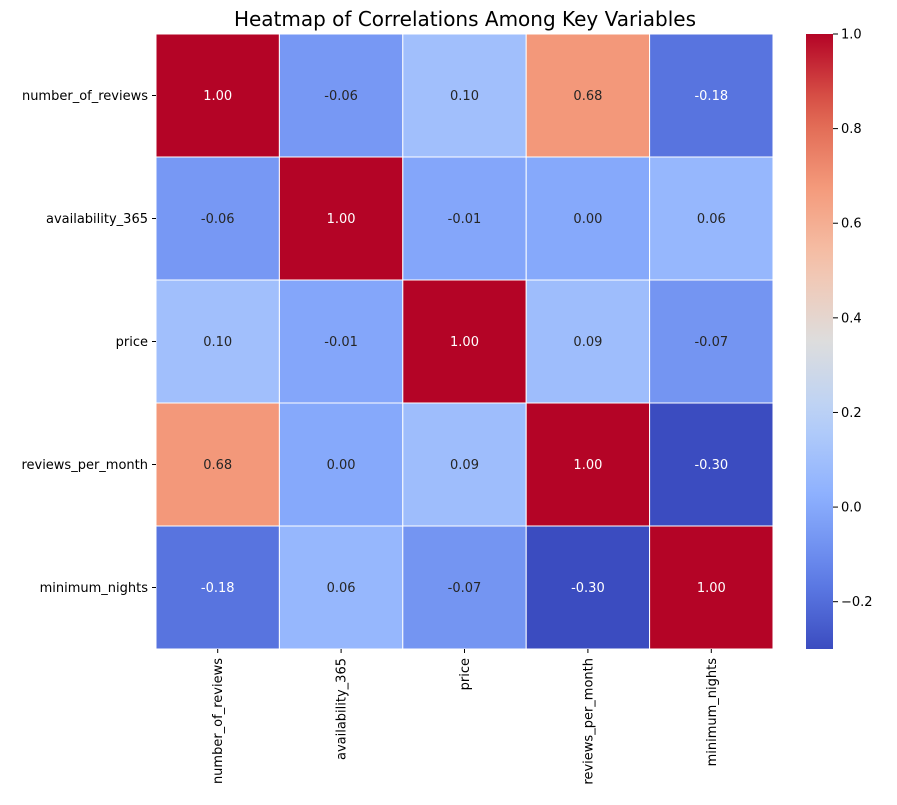  What do you see at coordinates (588, 721) in the screenshot?
I see `x-tick-label: reviews_per_month` at bounding box center [588, 721].